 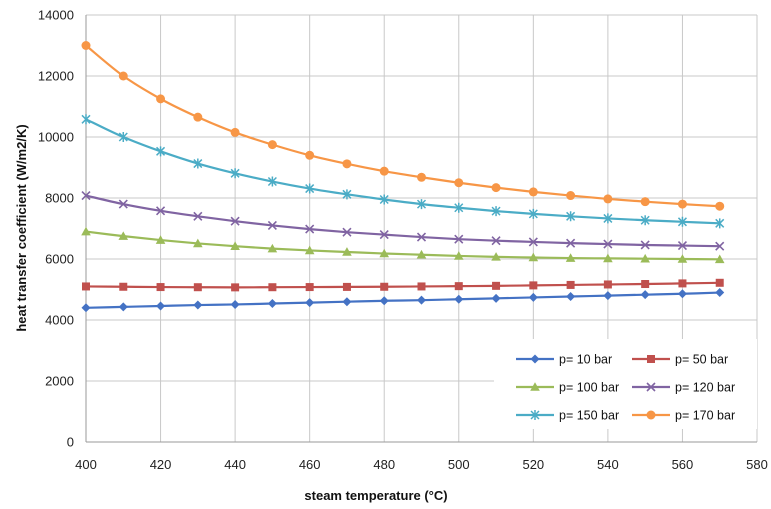 What do you see at coordinates (567, 416) in the screenshot?
I see `legend-item: p= 150 bar` at bounding box center [567, 416].